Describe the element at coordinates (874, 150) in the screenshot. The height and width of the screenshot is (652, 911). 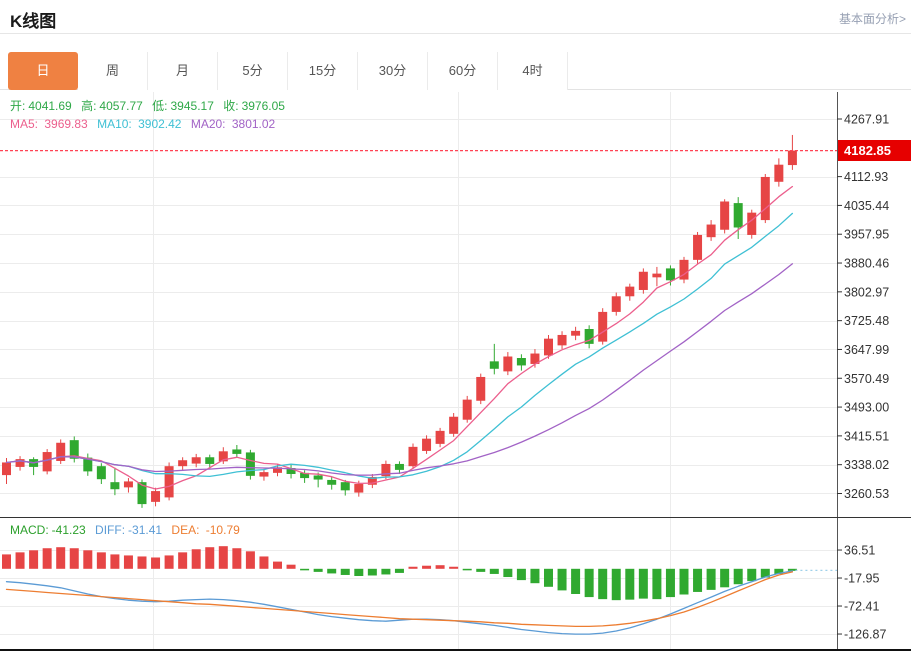
I see `current-price-label: 4182.85` at that location.